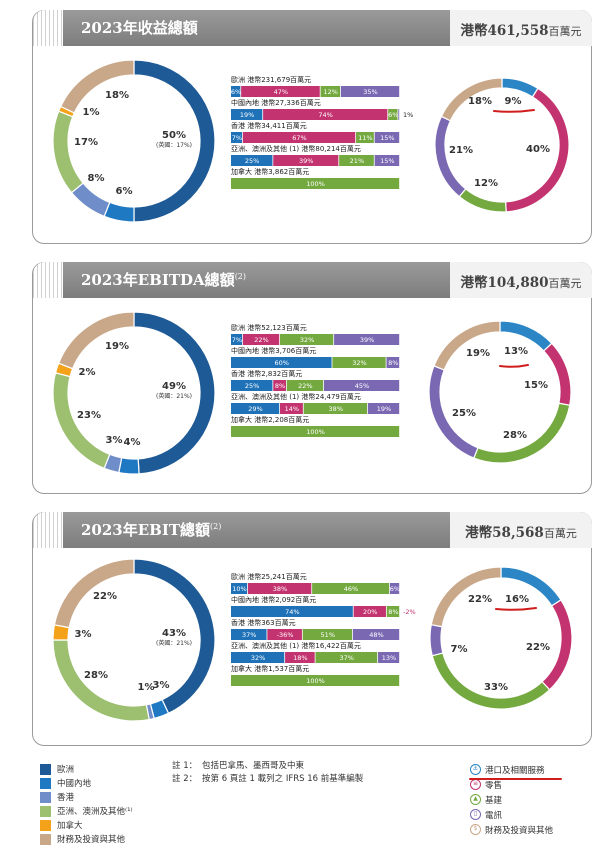 This screenshot has width=606, height=852. I want to click on panel-header: 2023年收益總額 港幣461,558百萬元, so click(327, 28).